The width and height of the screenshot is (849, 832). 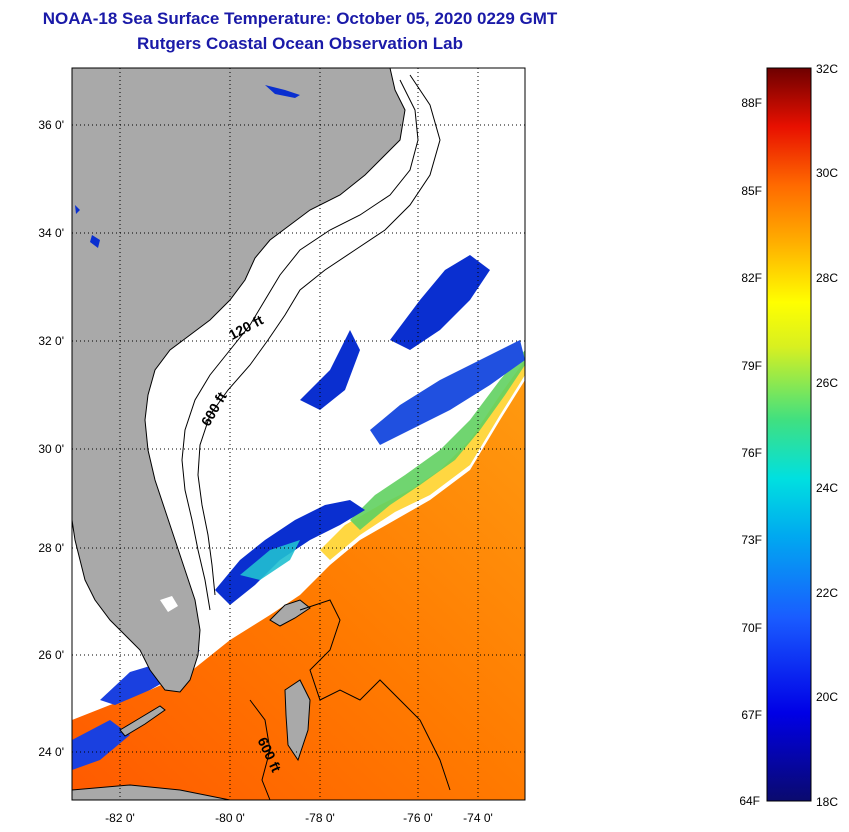 What do you see at coordinates (827, 593) in the screenshot?
I see `colorbar-c-label: 22C` at bounding box center [827, 593].